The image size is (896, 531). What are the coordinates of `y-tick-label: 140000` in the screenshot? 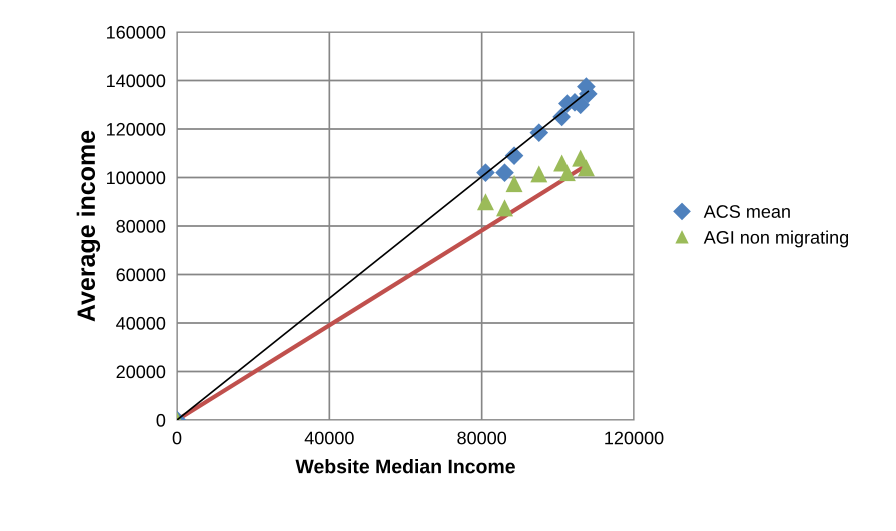 It's located at (136, 81).